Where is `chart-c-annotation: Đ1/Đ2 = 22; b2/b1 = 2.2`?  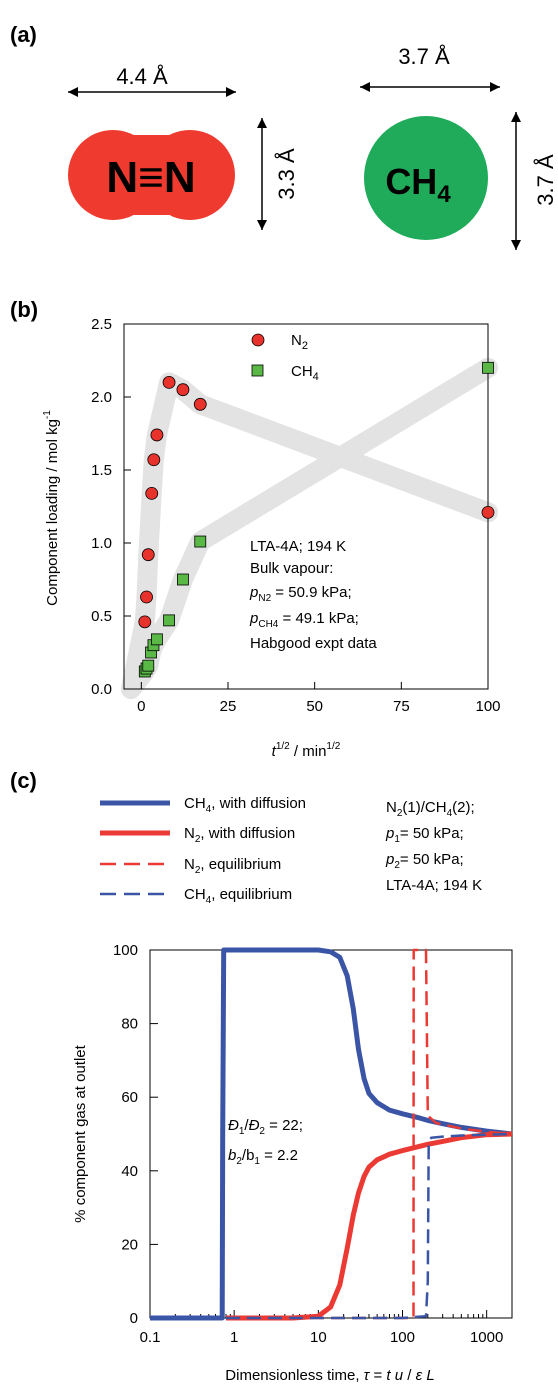
chart-c-annotation: Đ1/Đ2 = 22; b2/b1 = 2.2 is located at coordinates (265, 1142).